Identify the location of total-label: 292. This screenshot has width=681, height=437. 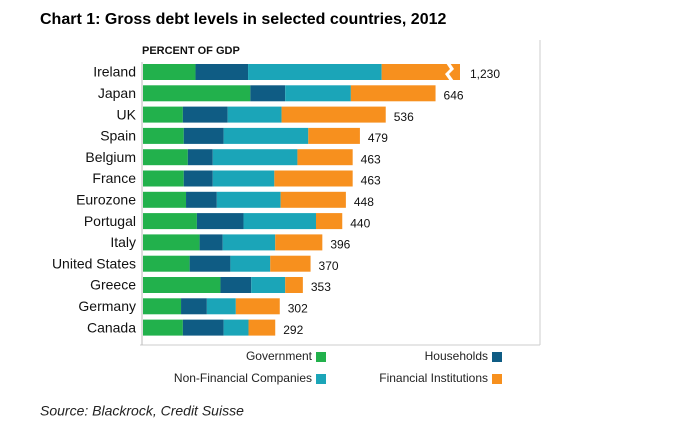
(293, 330).